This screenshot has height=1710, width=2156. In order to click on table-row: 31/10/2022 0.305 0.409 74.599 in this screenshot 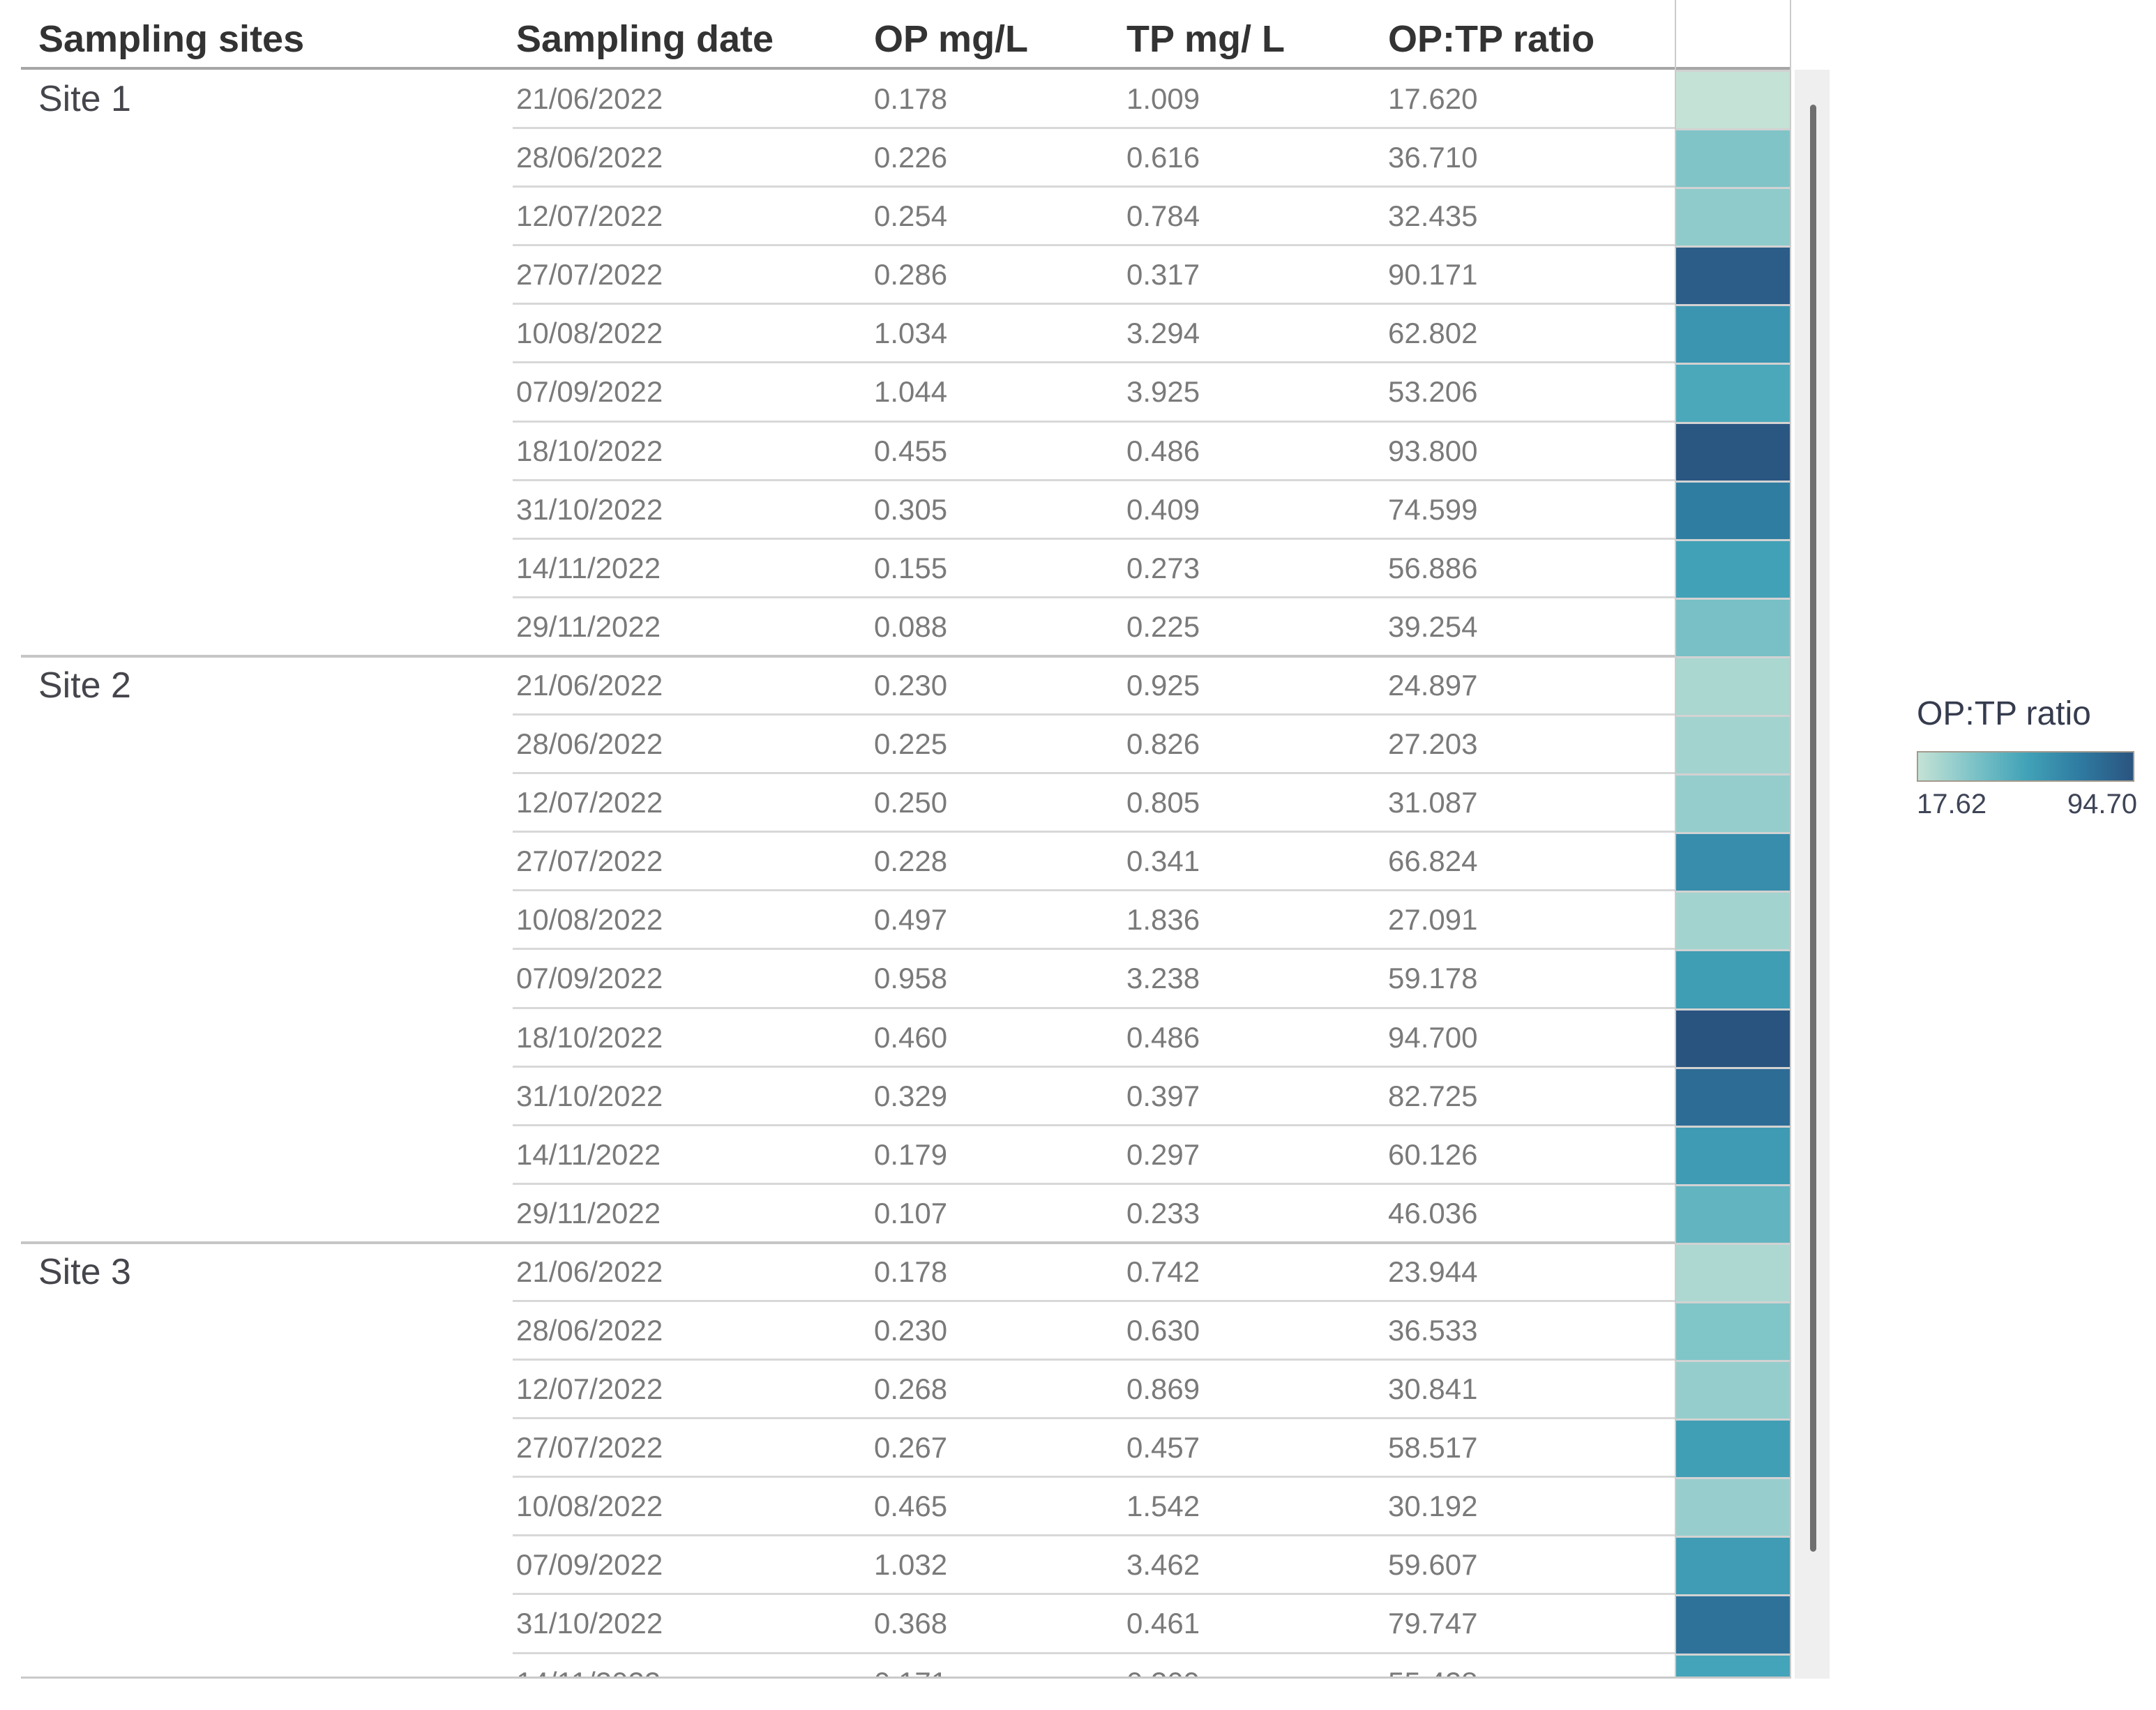, I will do `click(895, 508)`.